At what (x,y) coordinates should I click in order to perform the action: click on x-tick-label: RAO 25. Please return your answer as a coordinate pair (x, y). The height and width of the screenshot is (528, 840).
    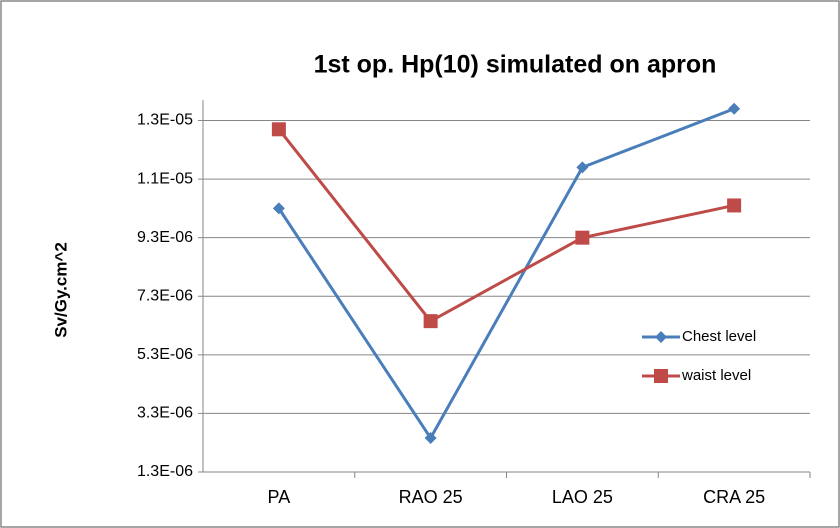
    Looking at the image, I should click on (431, 497).